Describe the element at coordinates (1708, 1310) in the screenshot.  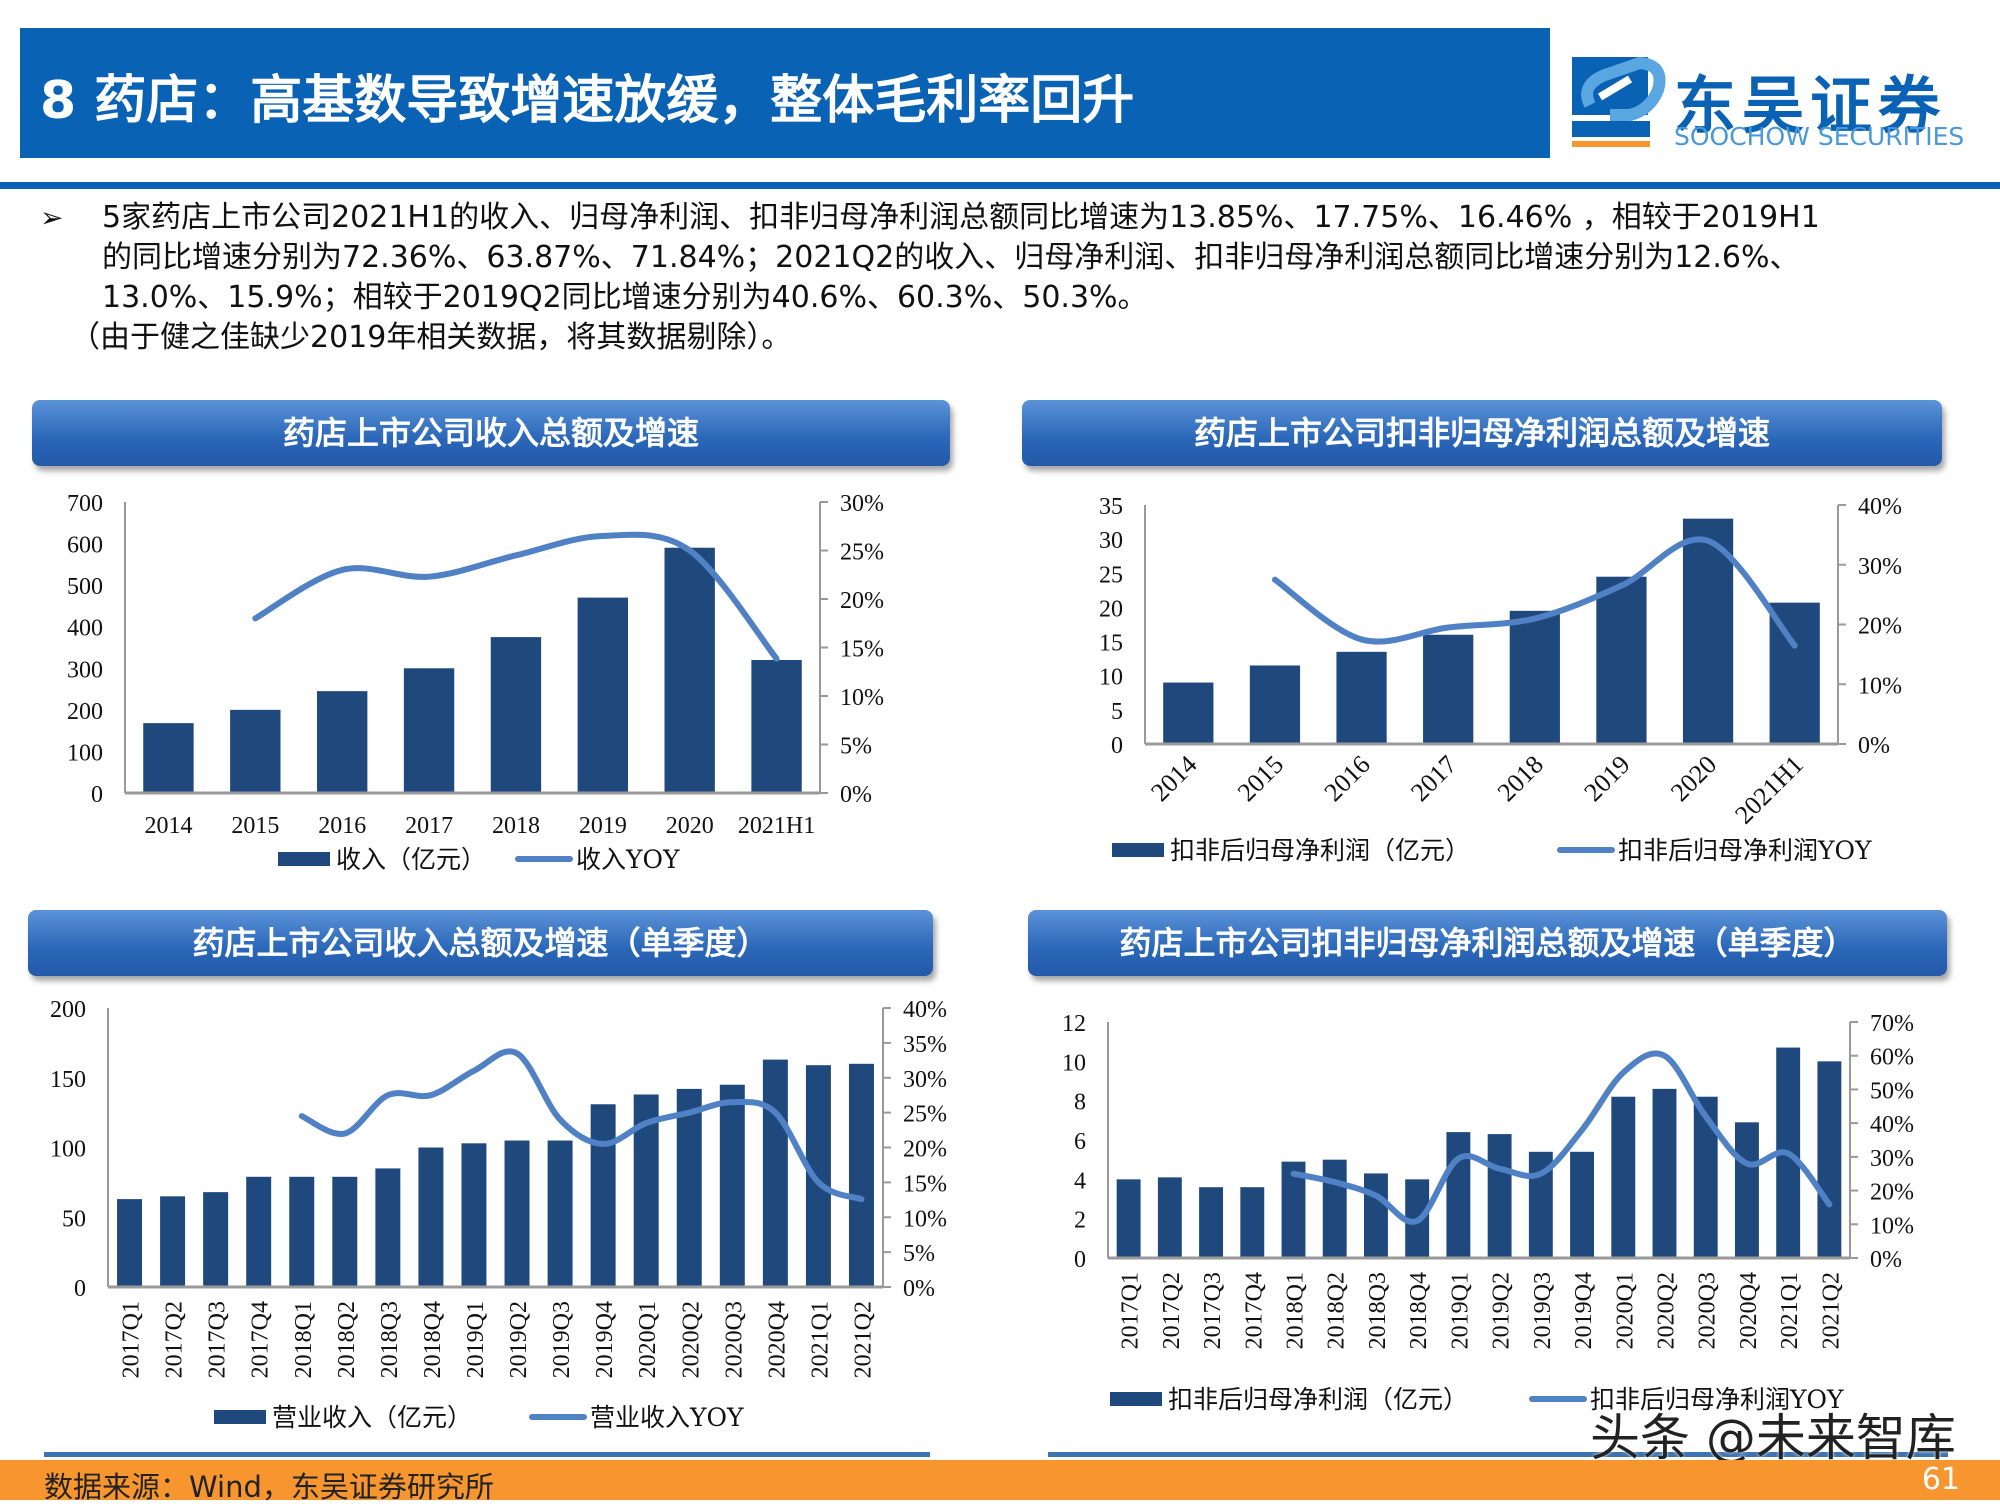
I see `x-tick-label: 2020Q3` at that location.